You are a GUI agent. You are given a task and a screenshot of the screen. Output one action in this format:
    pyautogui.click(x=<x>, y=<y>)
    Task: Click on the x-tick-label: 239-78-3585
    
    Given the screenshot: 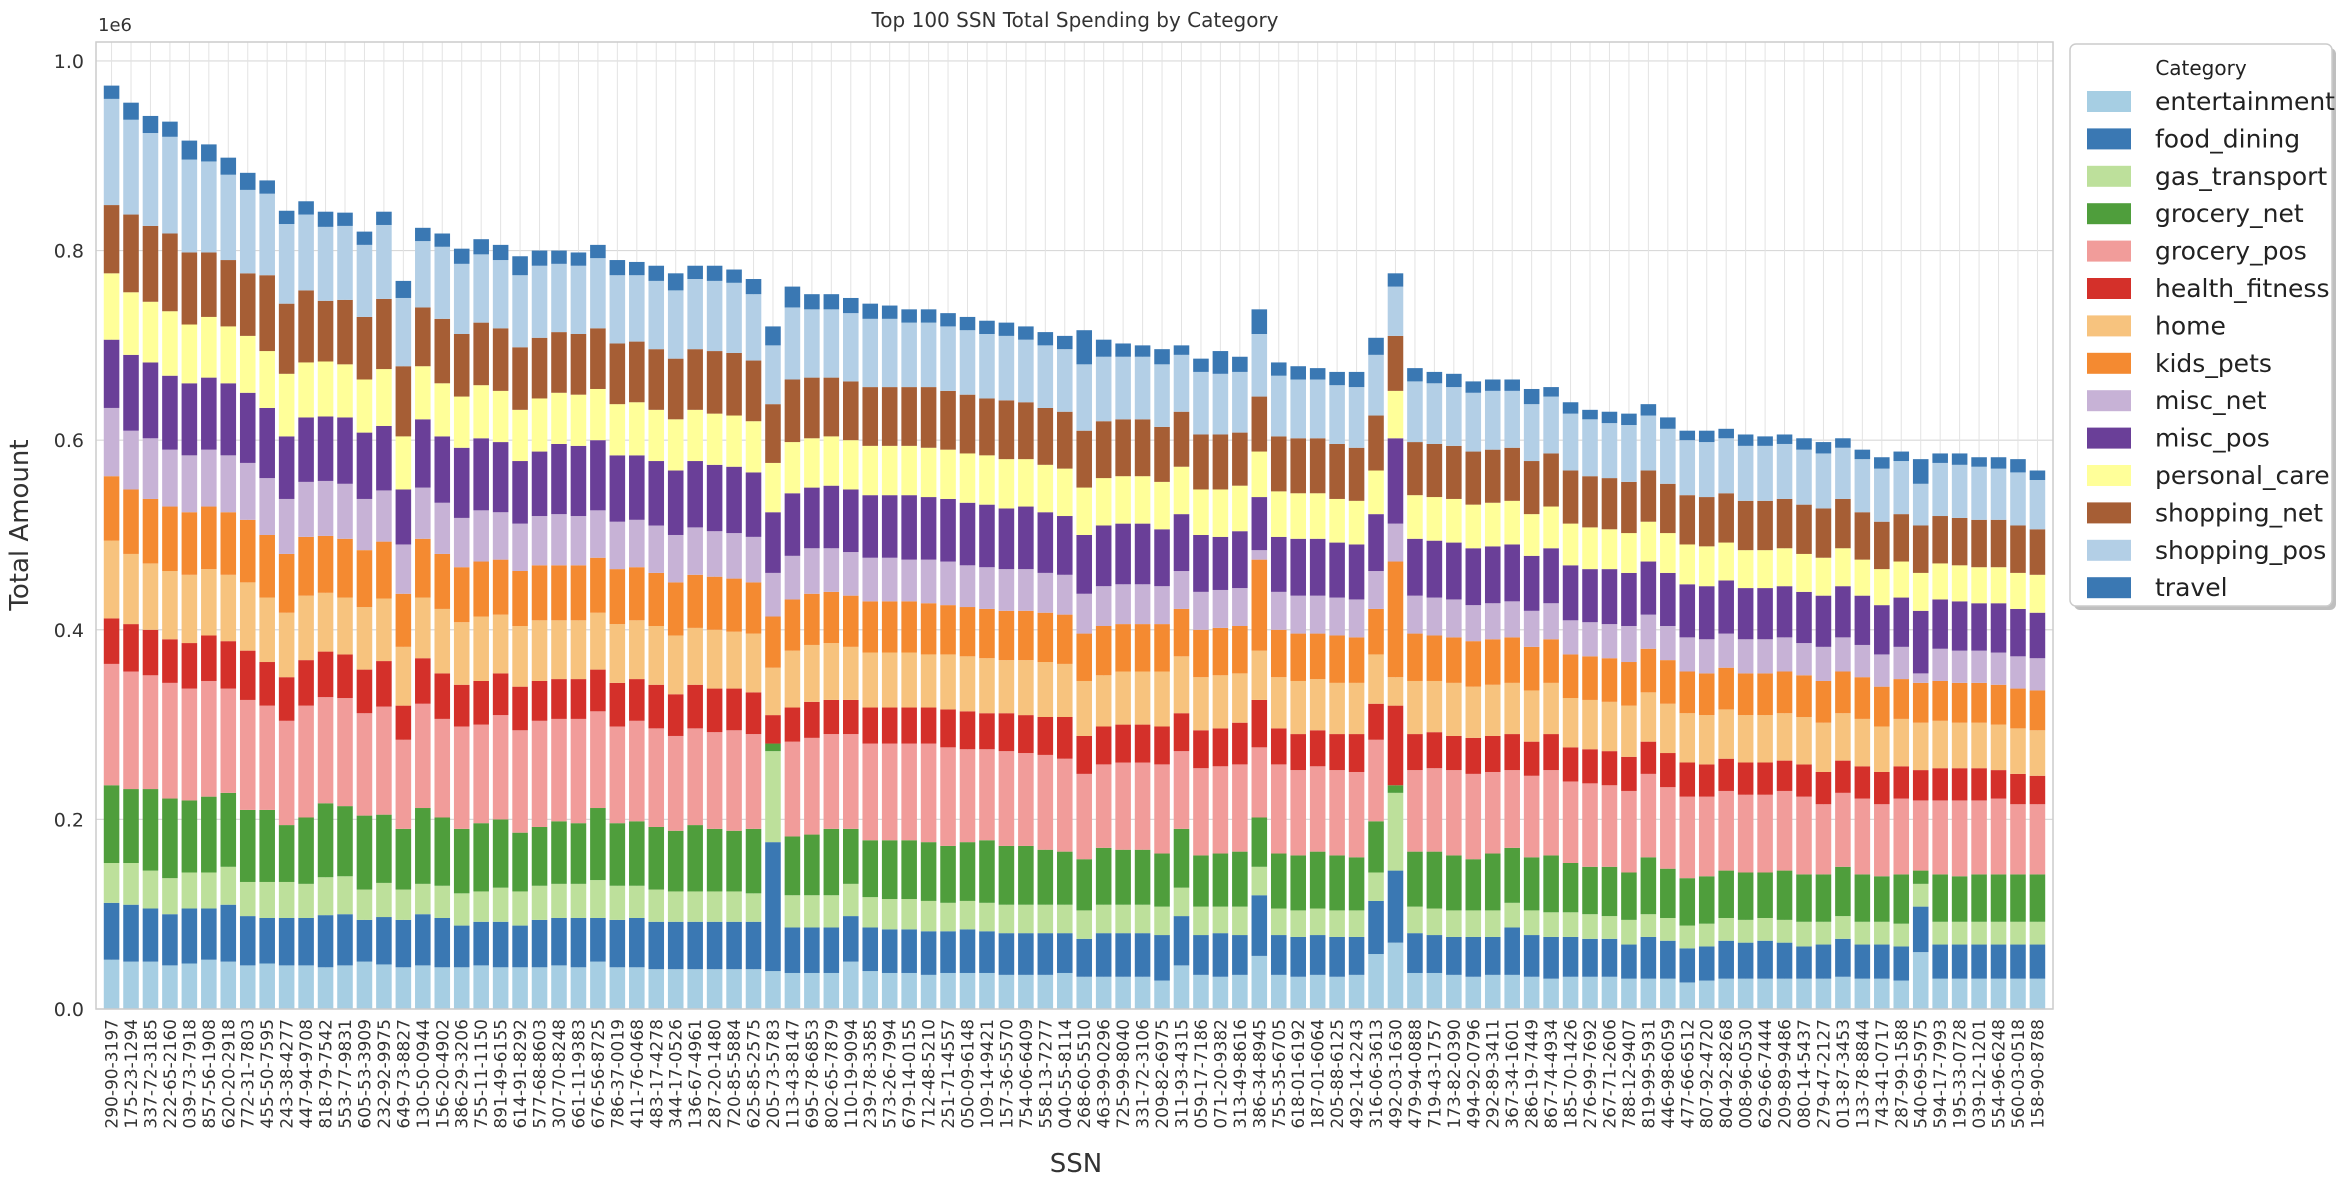 What is the action you would take?
    pyautogui.click(x=871, y=1074)
    